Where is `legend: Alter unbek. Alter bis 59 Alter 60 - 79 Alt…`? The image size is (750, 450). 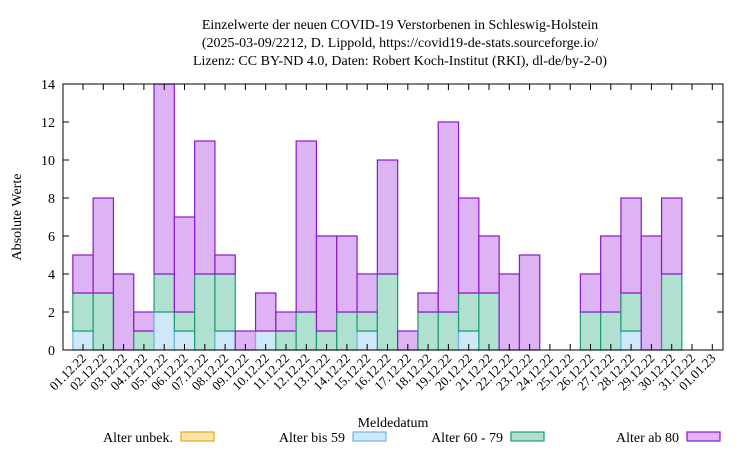 legend: Alter unbek. Alter bis 59 Alter 60 - 79 Alt… is located at coordinates (412, 438).